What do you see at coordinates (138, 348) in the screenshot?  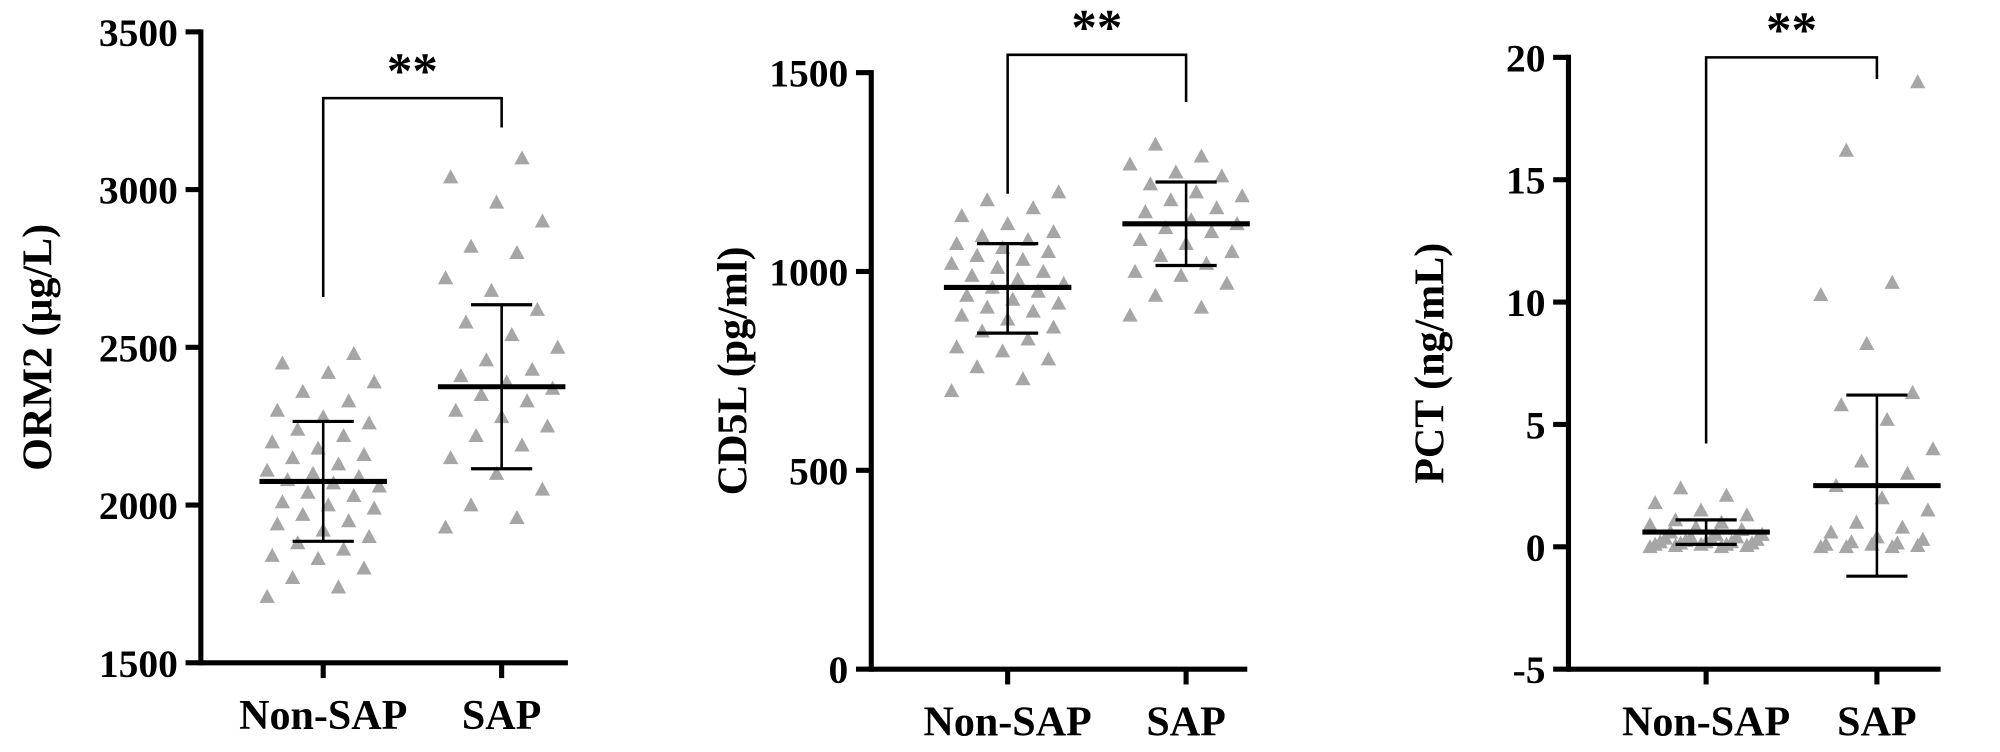 I see `y-tick-label: 2500` at bounding box center [138, 348].